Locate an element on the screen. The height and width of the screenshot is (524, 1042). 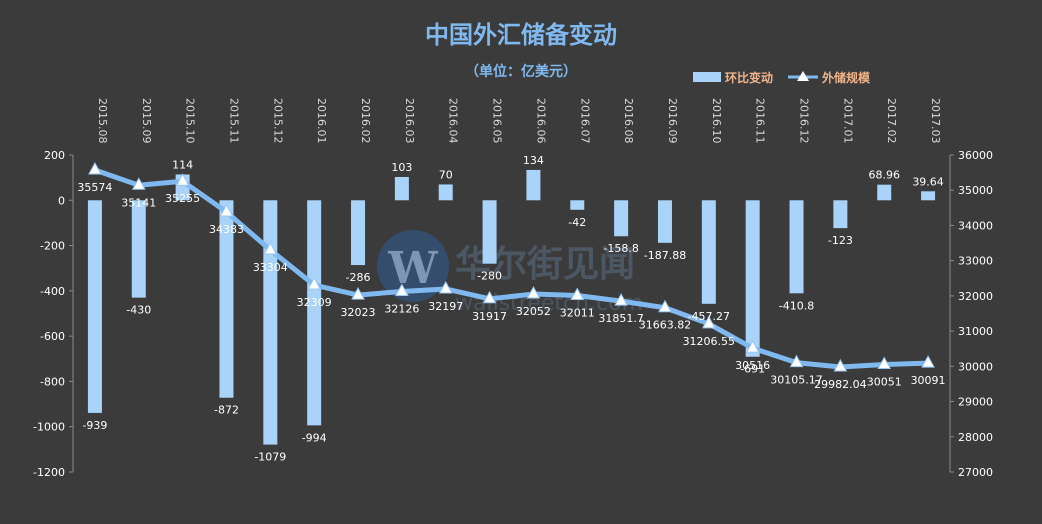
bar-data-label: 68.96 is located at coordinates (884, 175).